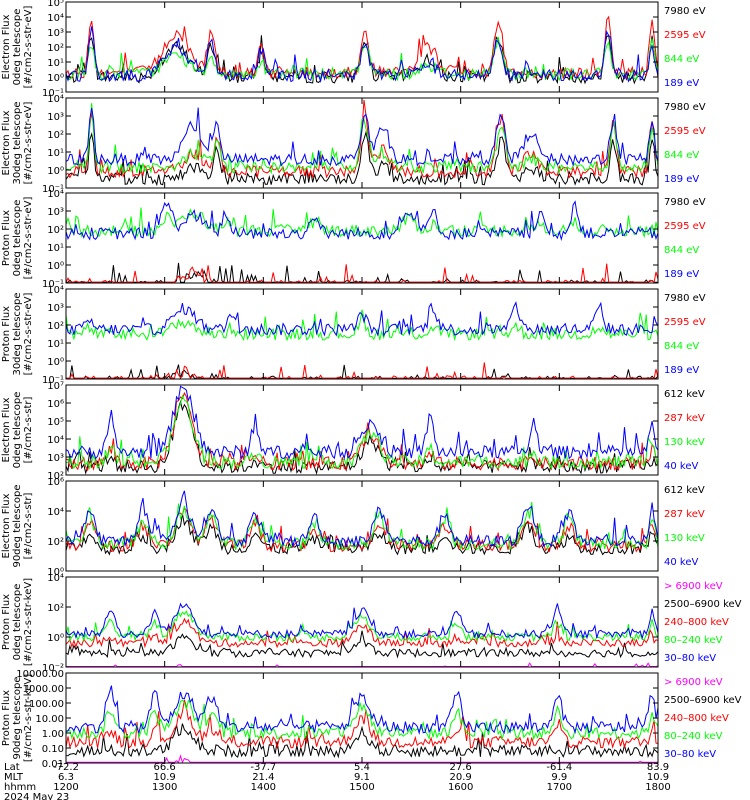 The height and width of the screenshot is (800, 750). Describe the element at coordinates (361, 787) in the screenshot. I see `x-tick-label: 1500` at that location.